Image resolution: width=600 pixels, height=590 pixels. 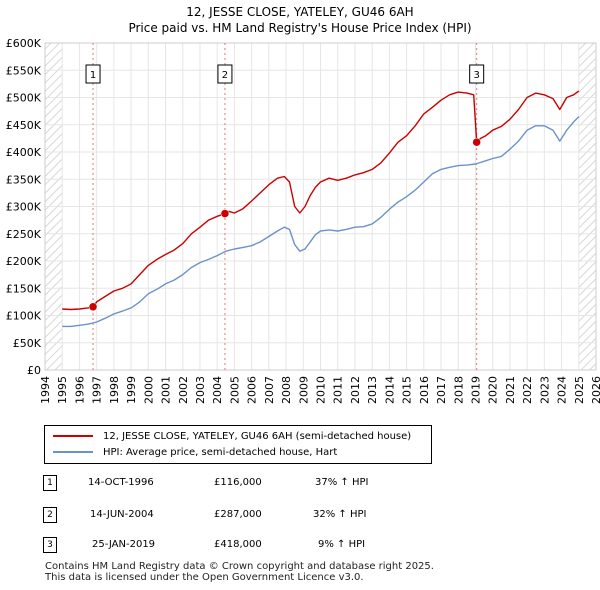 I want to click on x-tick-label: 2014, so click(x=389, y=390).